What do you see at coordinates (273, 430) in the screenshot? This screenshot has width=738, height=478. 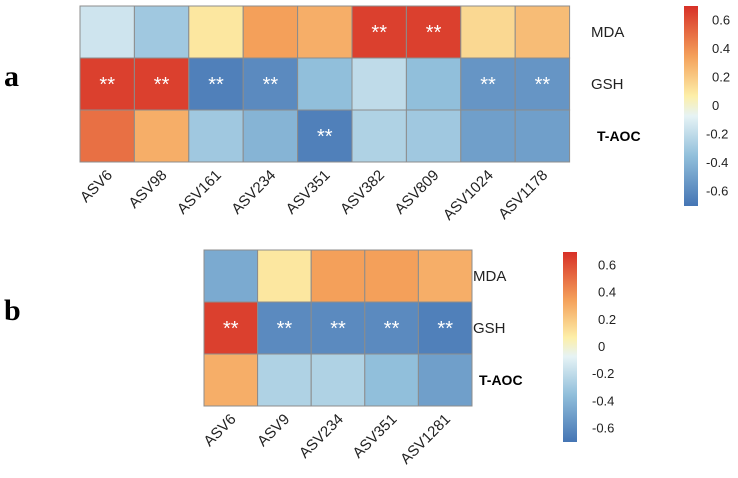 I see `column-label: ASV9` at bounding box center [273, 430].